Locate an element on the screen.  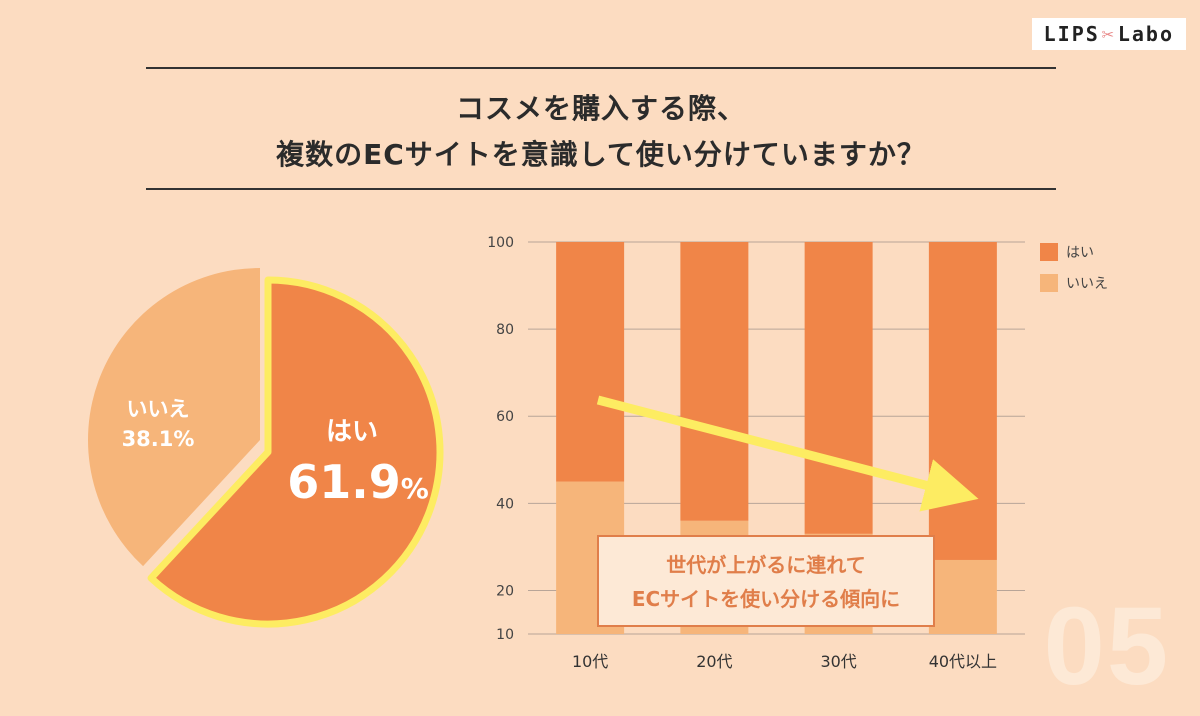
pie-slice-yes is located at coordinates (295, 452).